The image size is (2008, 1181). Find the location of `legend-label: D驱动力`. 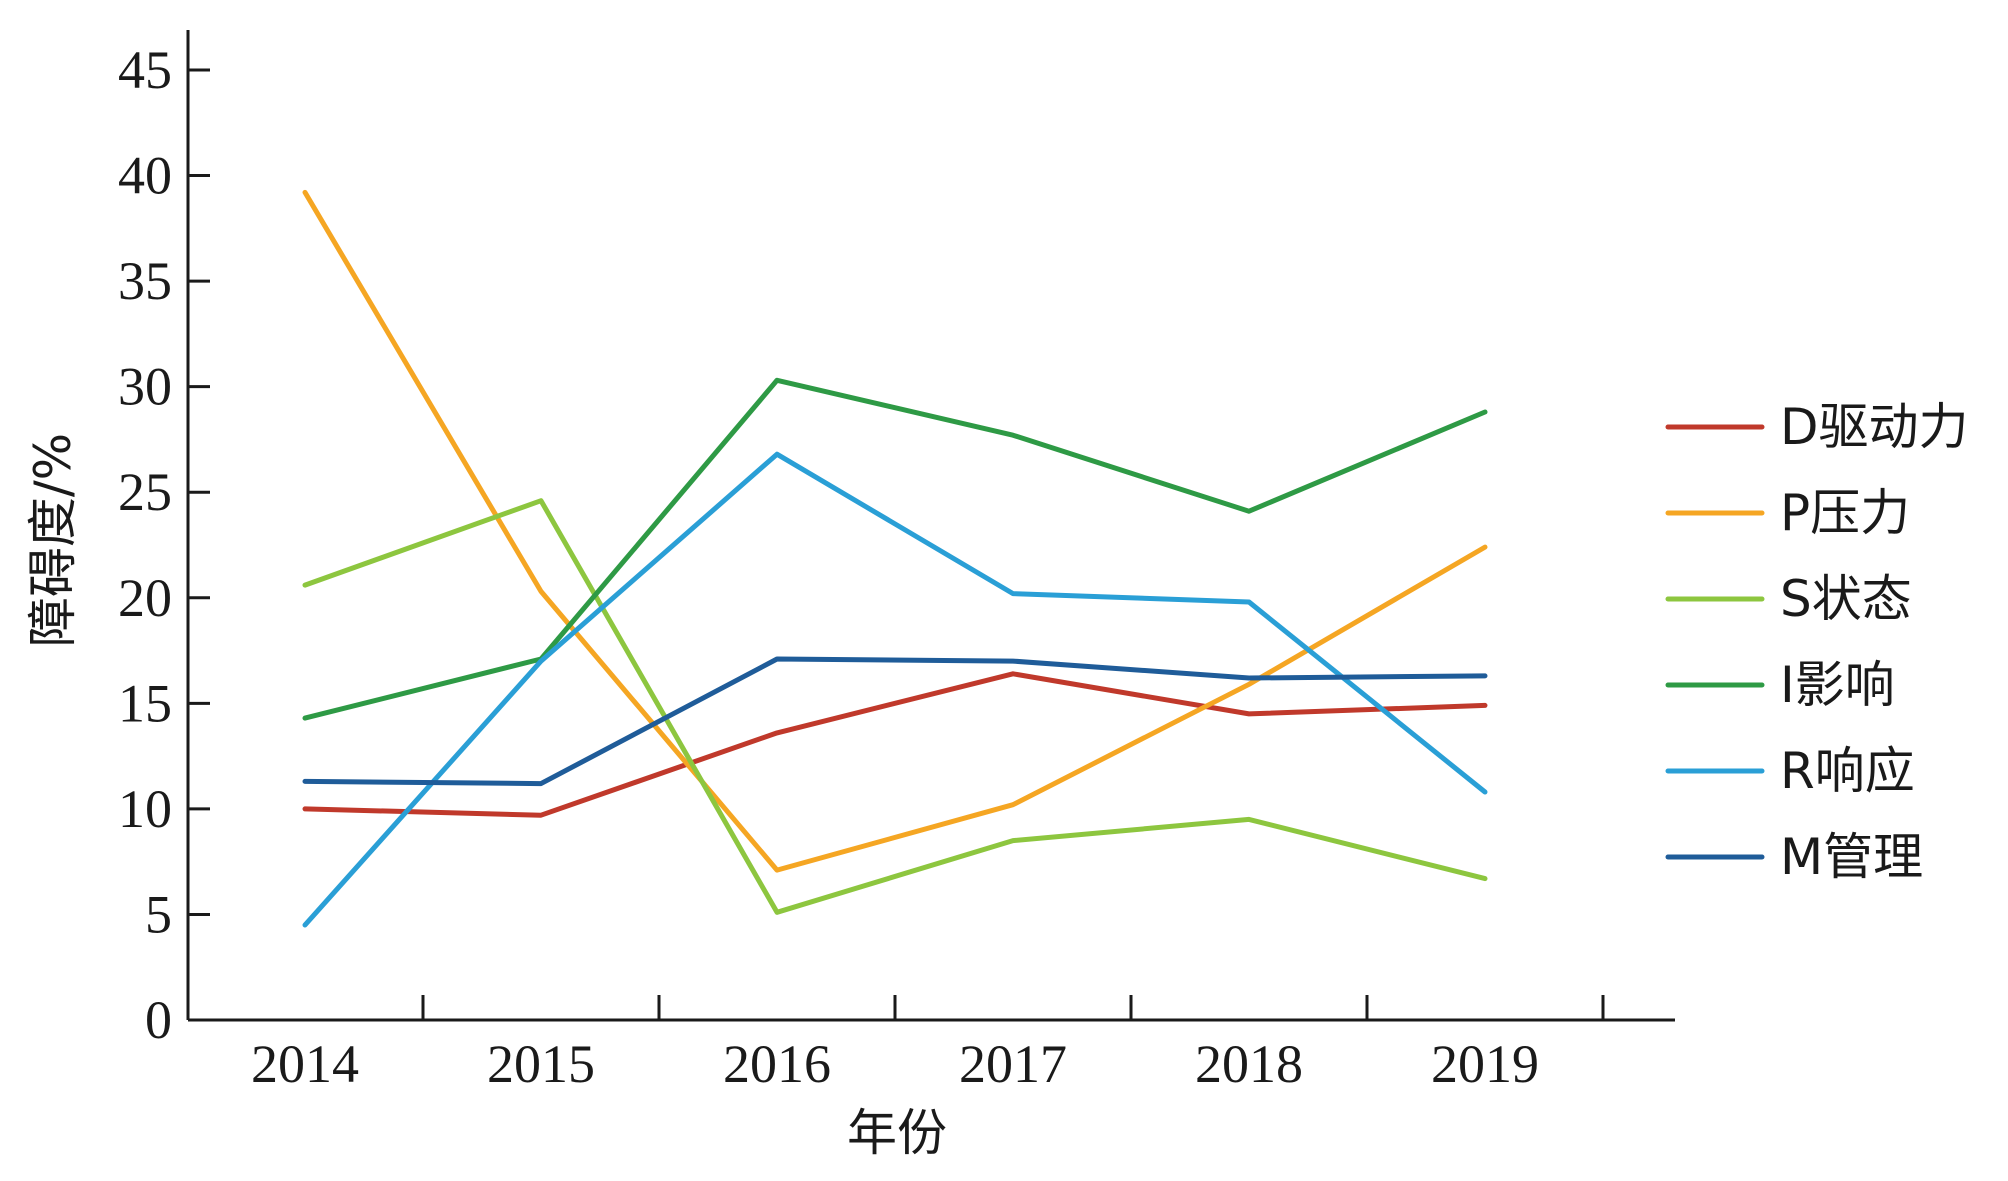

legend-label: D驱动力 is located at coordinates (1874, 427).